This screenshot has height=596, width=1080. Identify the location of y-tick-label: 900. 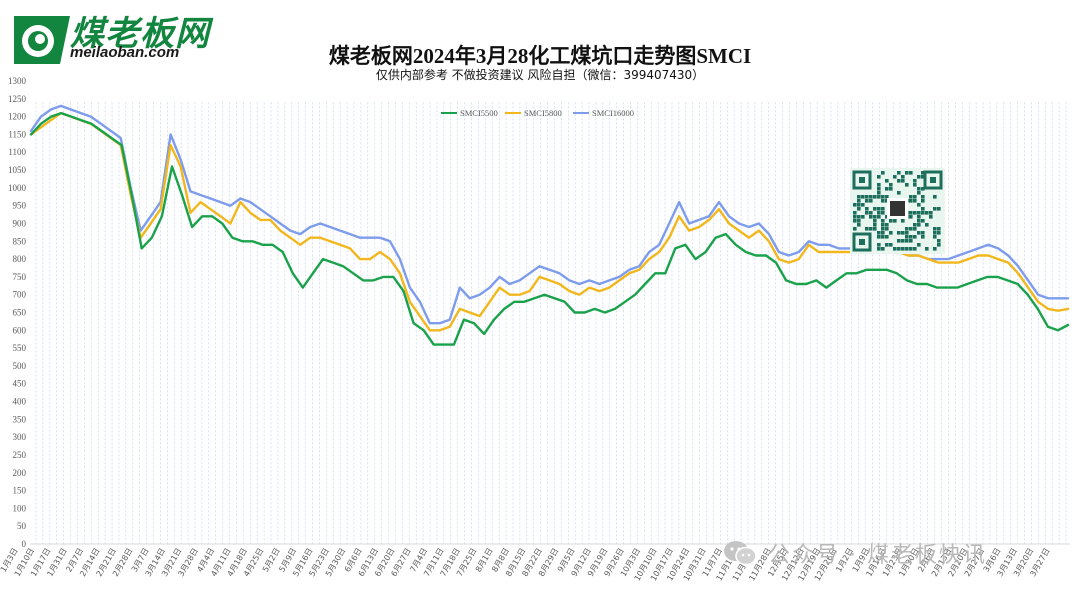
(20, 223).